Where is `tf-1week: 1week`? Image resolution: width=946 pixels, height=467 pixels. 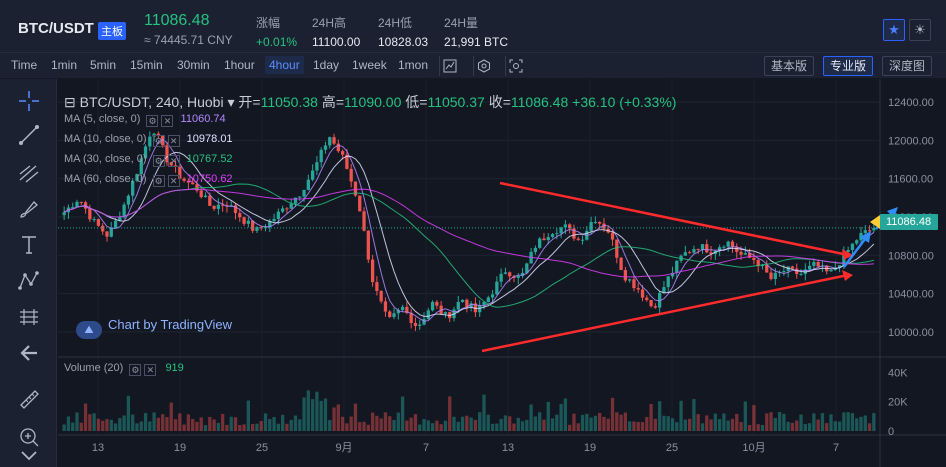
tf-1week: 1week is located at coordinates (369, 65).